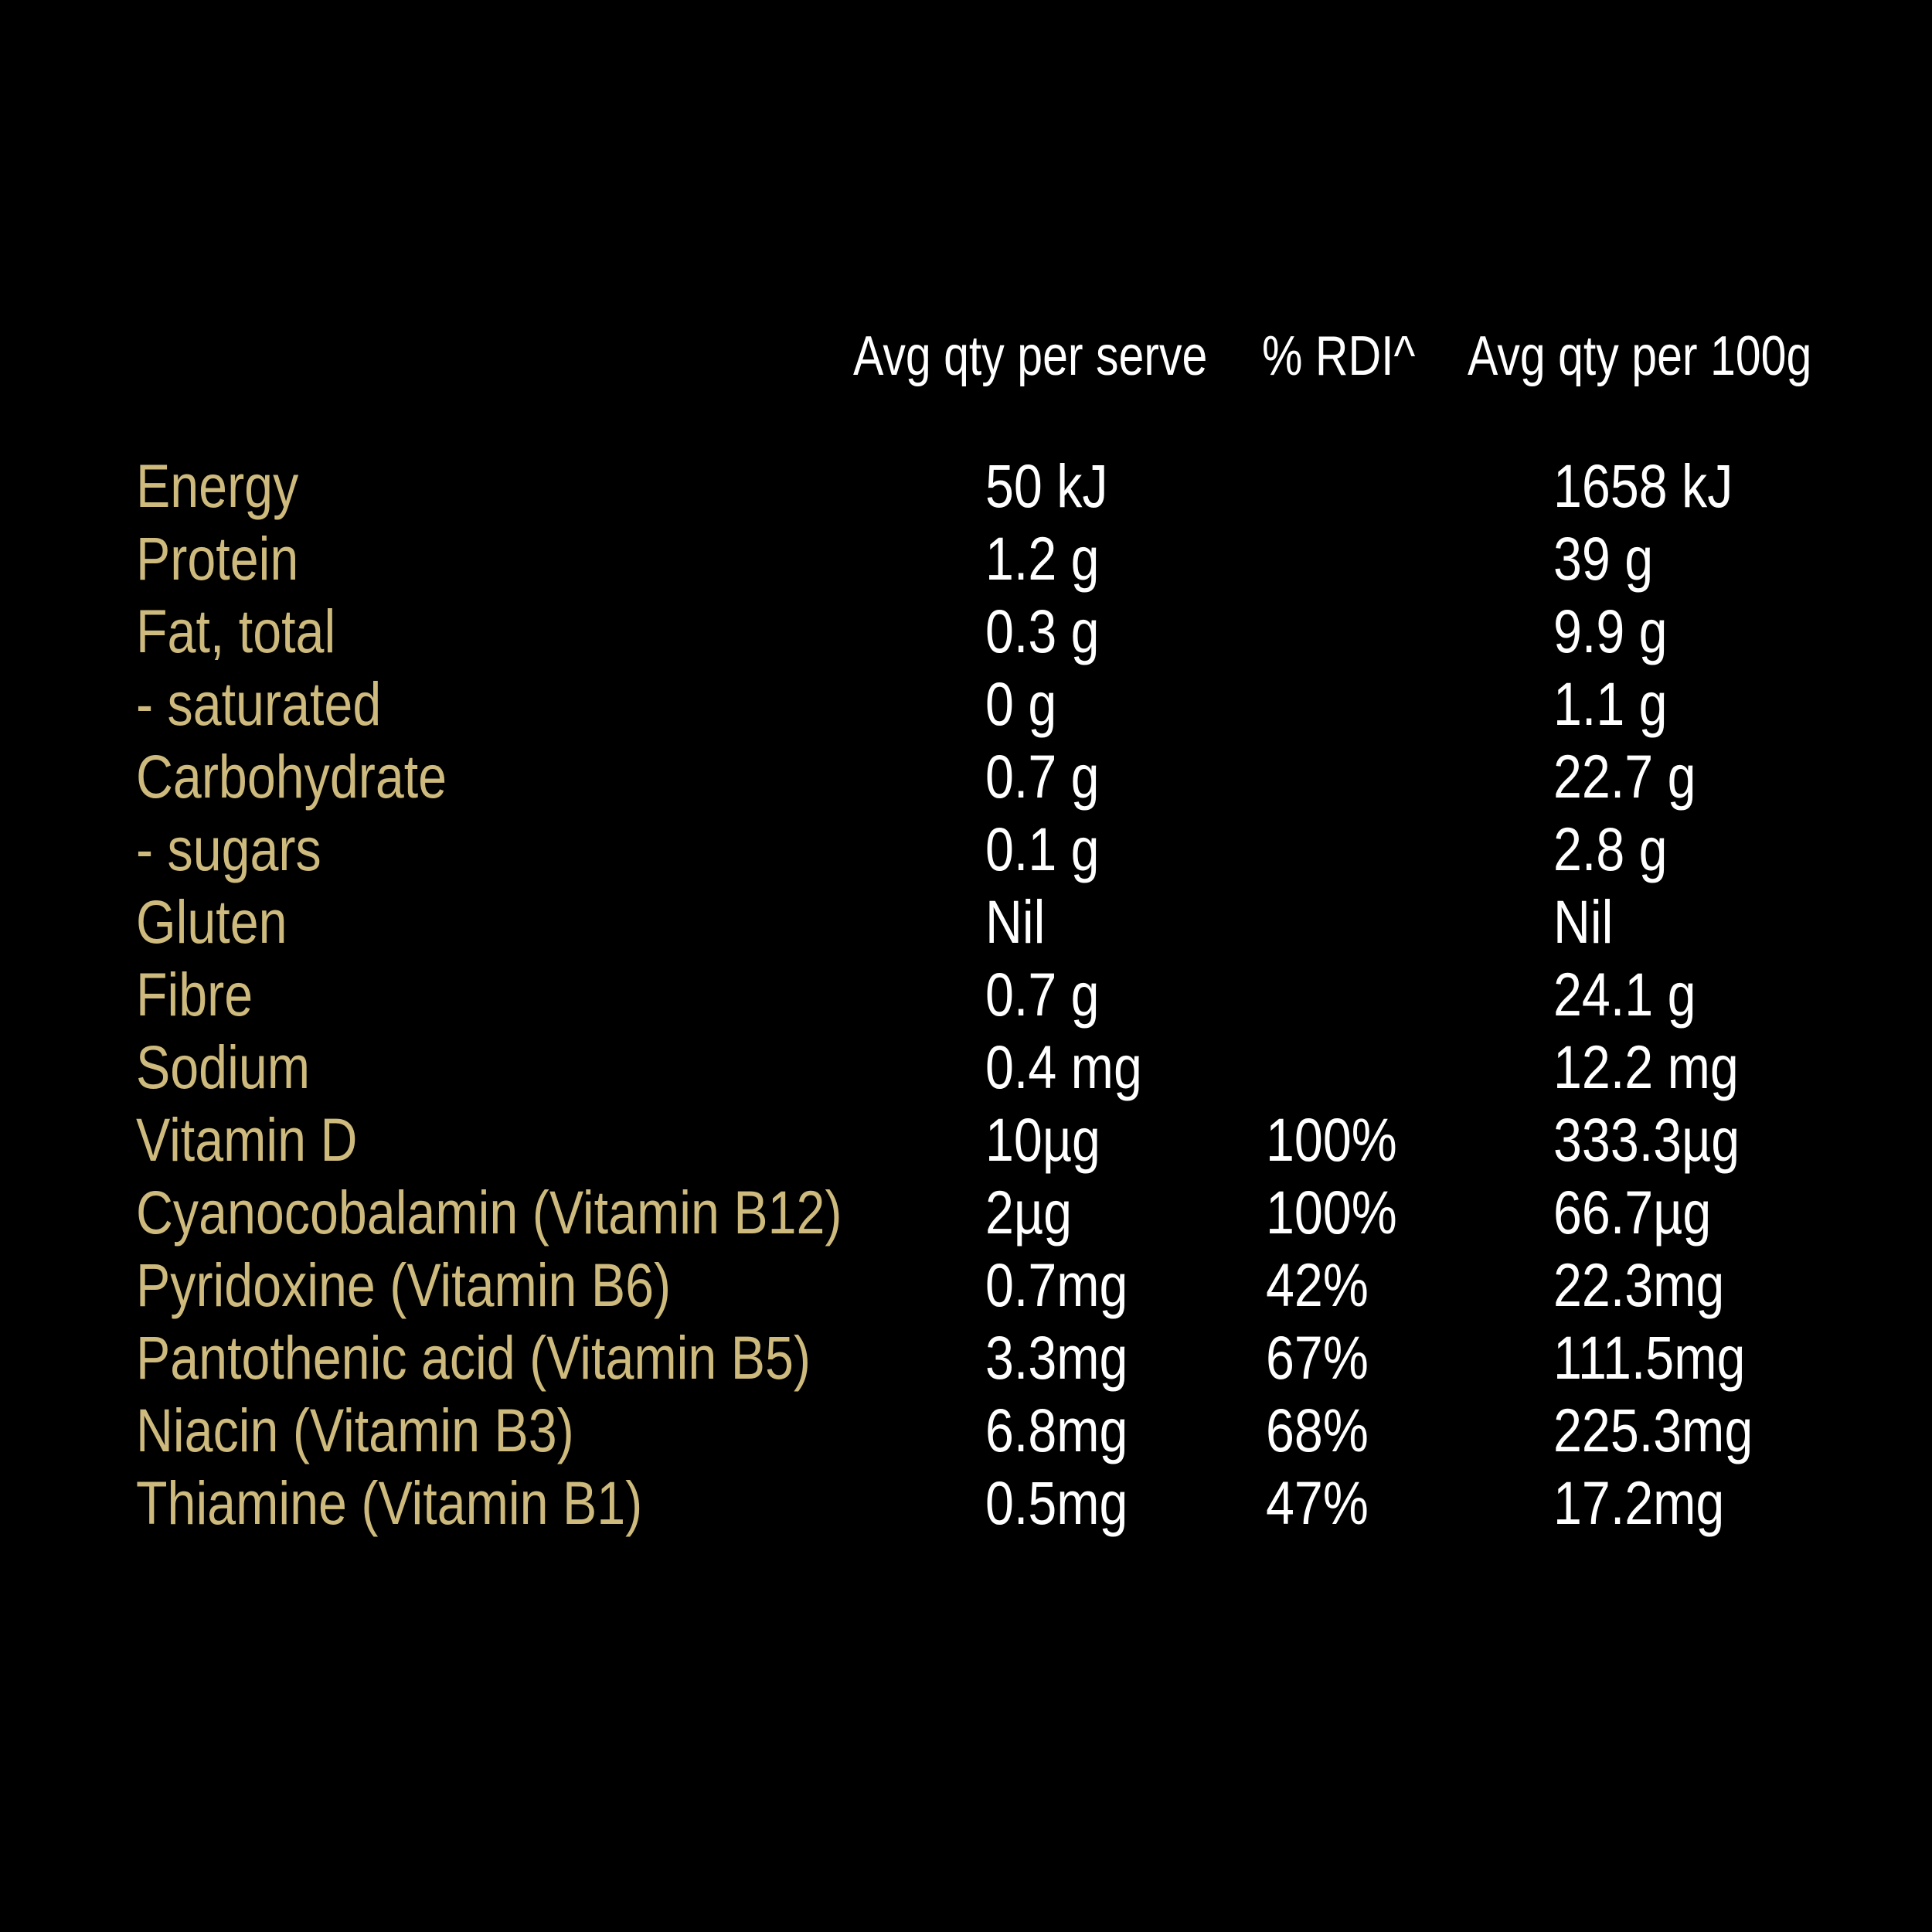 The height and width of the screenshot is (1932, 1932). Describe the element at coordinates (1640, 356) in the screenshot. I see `column-header-avg-qty-per-100g: Avg qty per 100g` at that location.